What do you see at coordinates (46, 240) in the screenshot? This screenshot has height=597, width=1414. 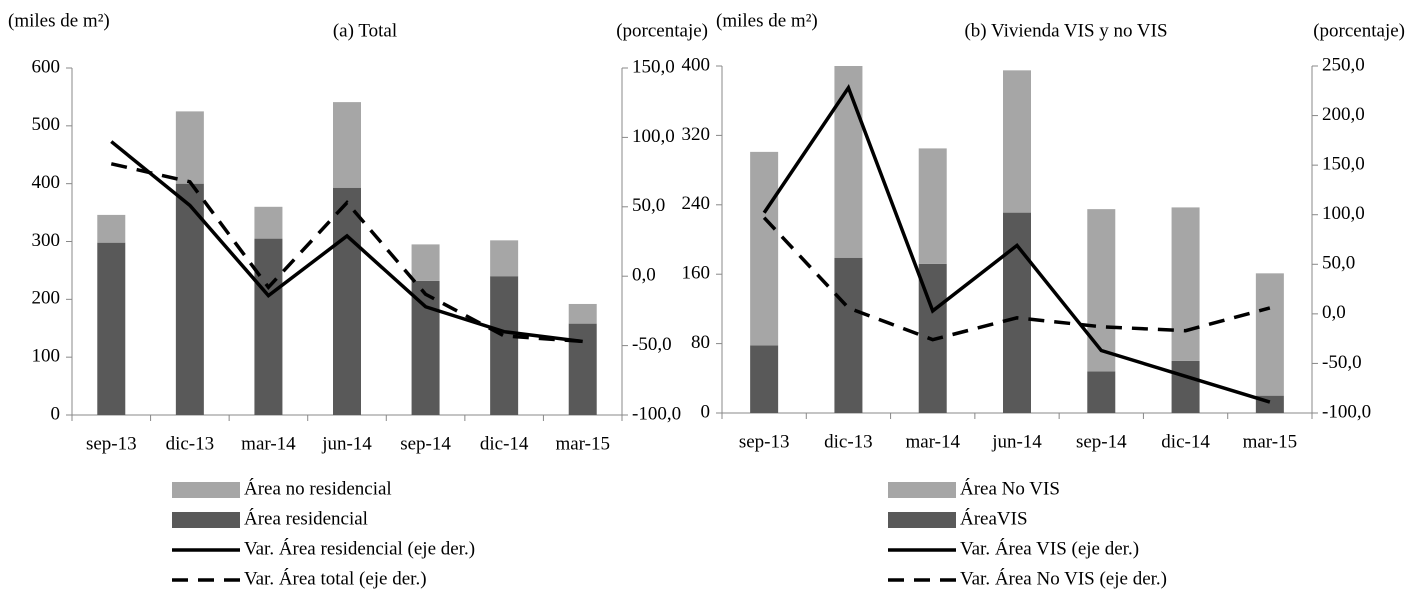 I see `y-tick-label: 300` at bounding box center [46, 240].